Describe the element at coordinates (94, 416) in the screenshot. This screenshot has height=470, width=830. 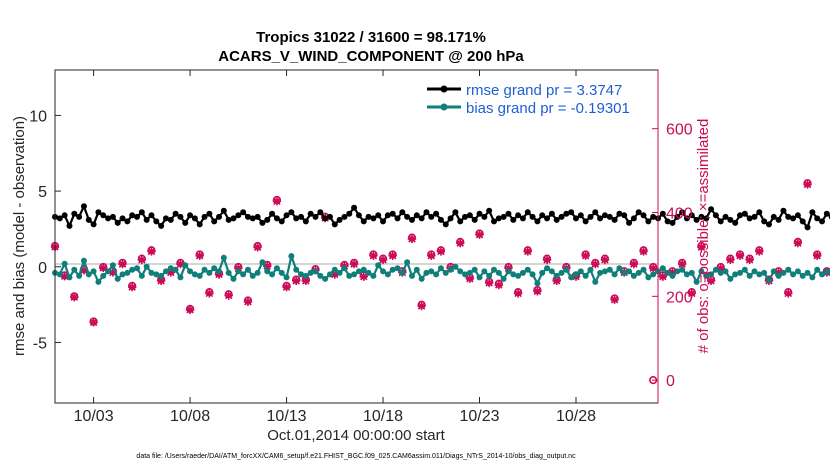
I see `x-tick-label: 10/03` at that location.